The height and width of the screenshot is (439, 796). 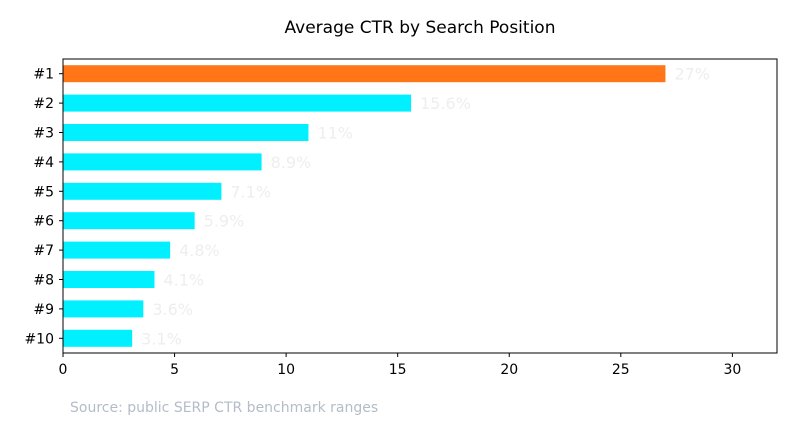 What do you see at coordinates (398, 370) in the screenshot?
I see `x-tick-label-3: 15` at bounding box center [398, 370].